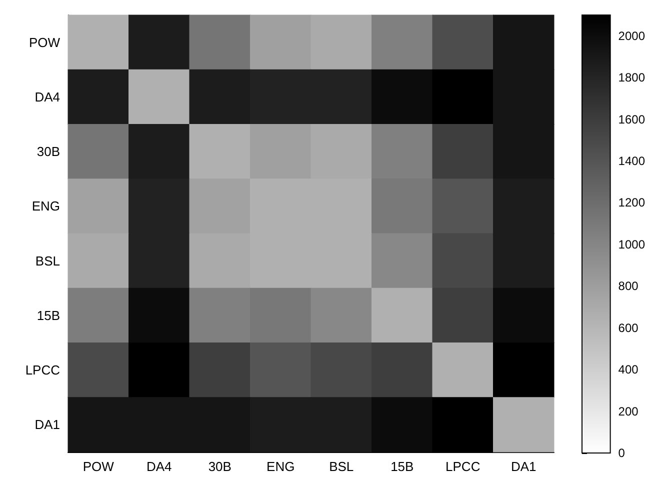  Describe the element at coordinates (628, 327) in the screenshot. I see `color-bar-label: 600` at that location.